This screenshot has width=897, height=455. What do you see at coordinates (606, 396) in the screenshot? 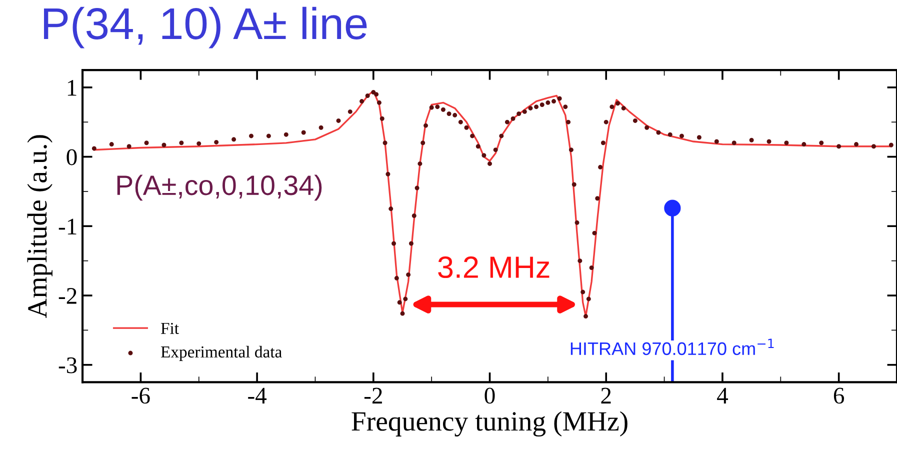
I see `x-tick-label: 2` at bounding box center [606, 396].